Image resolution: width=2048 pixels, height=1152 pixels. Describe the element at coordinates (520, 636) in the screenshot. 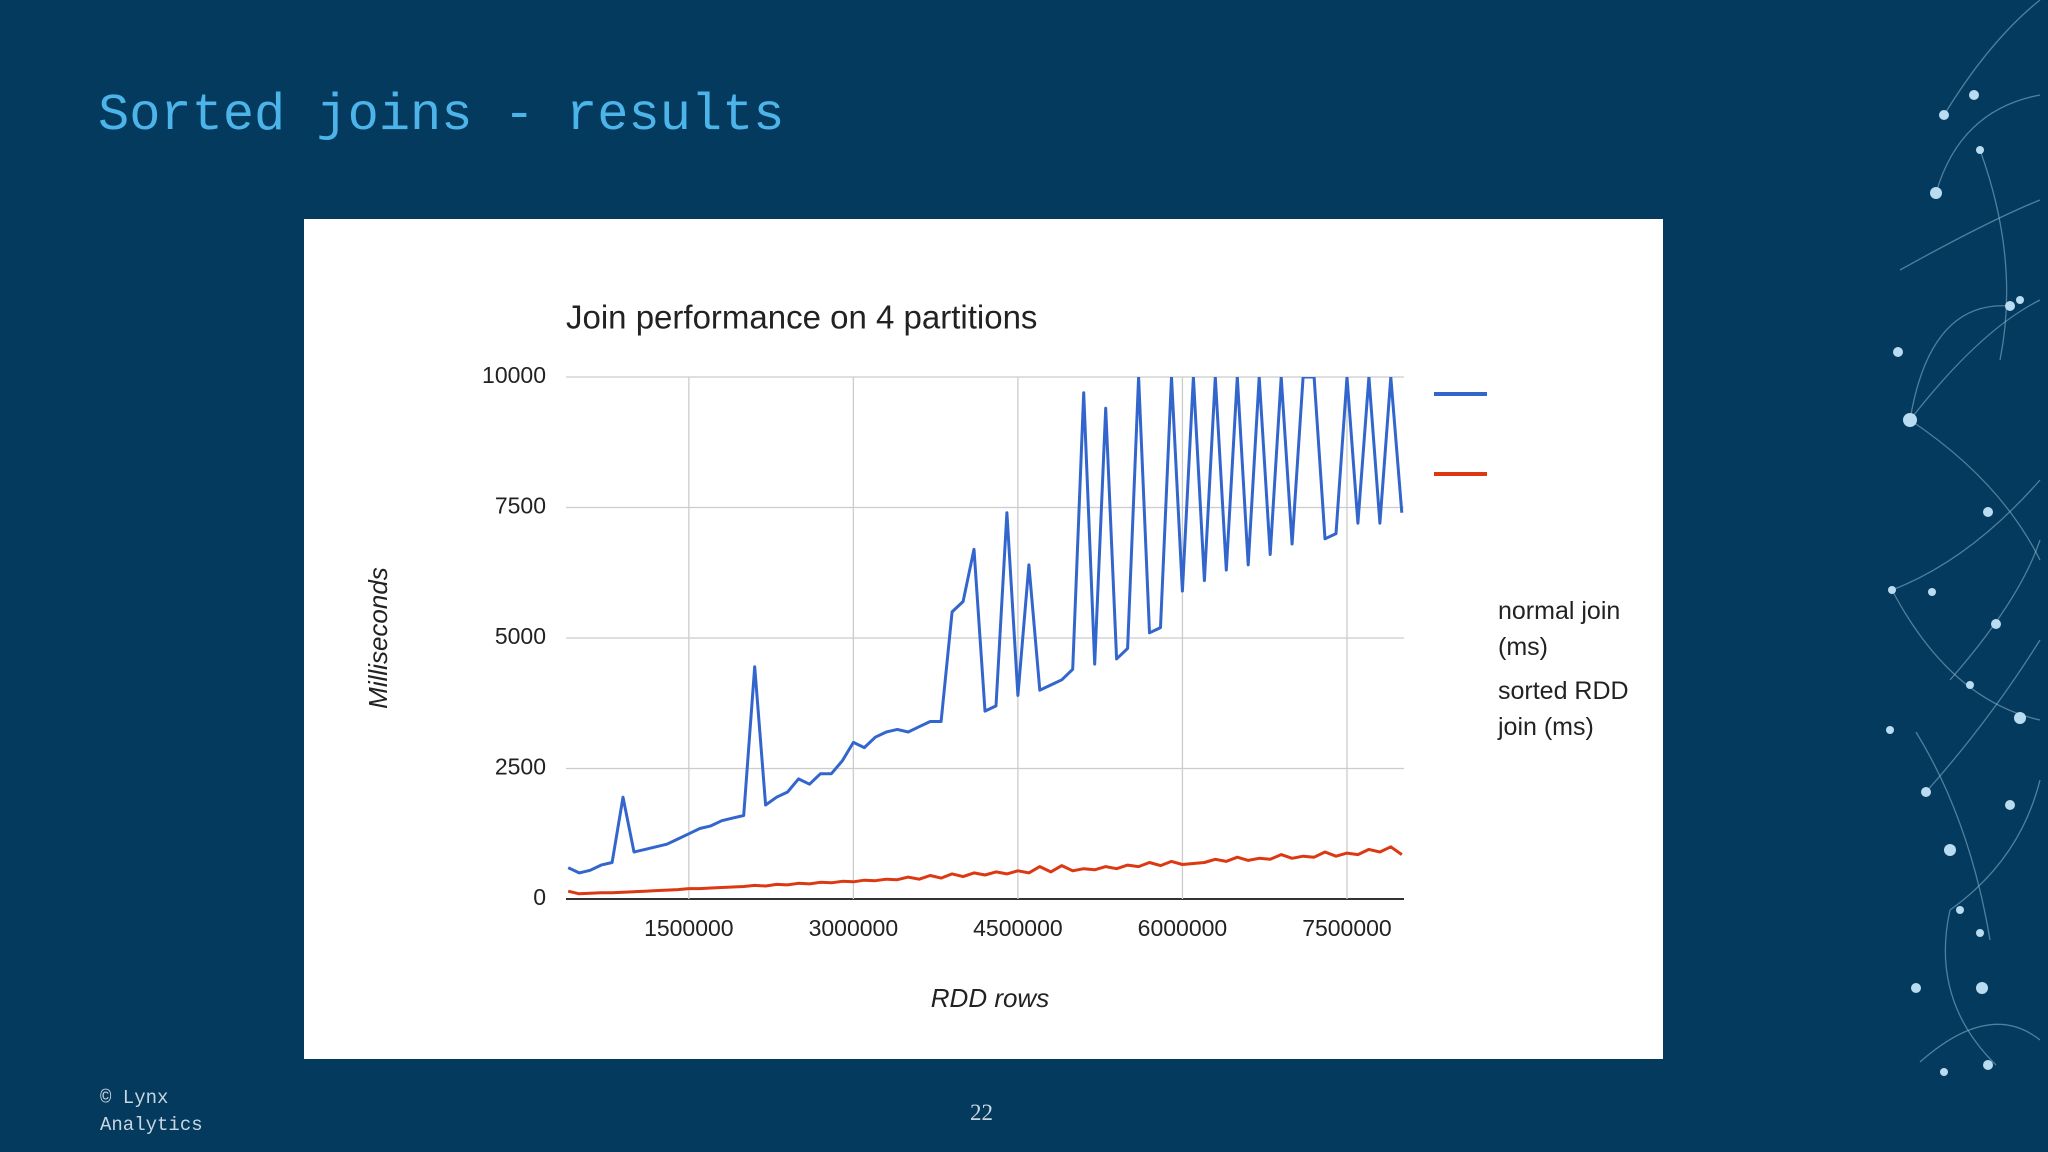

I see `y-tick-label: 5000` at that location.